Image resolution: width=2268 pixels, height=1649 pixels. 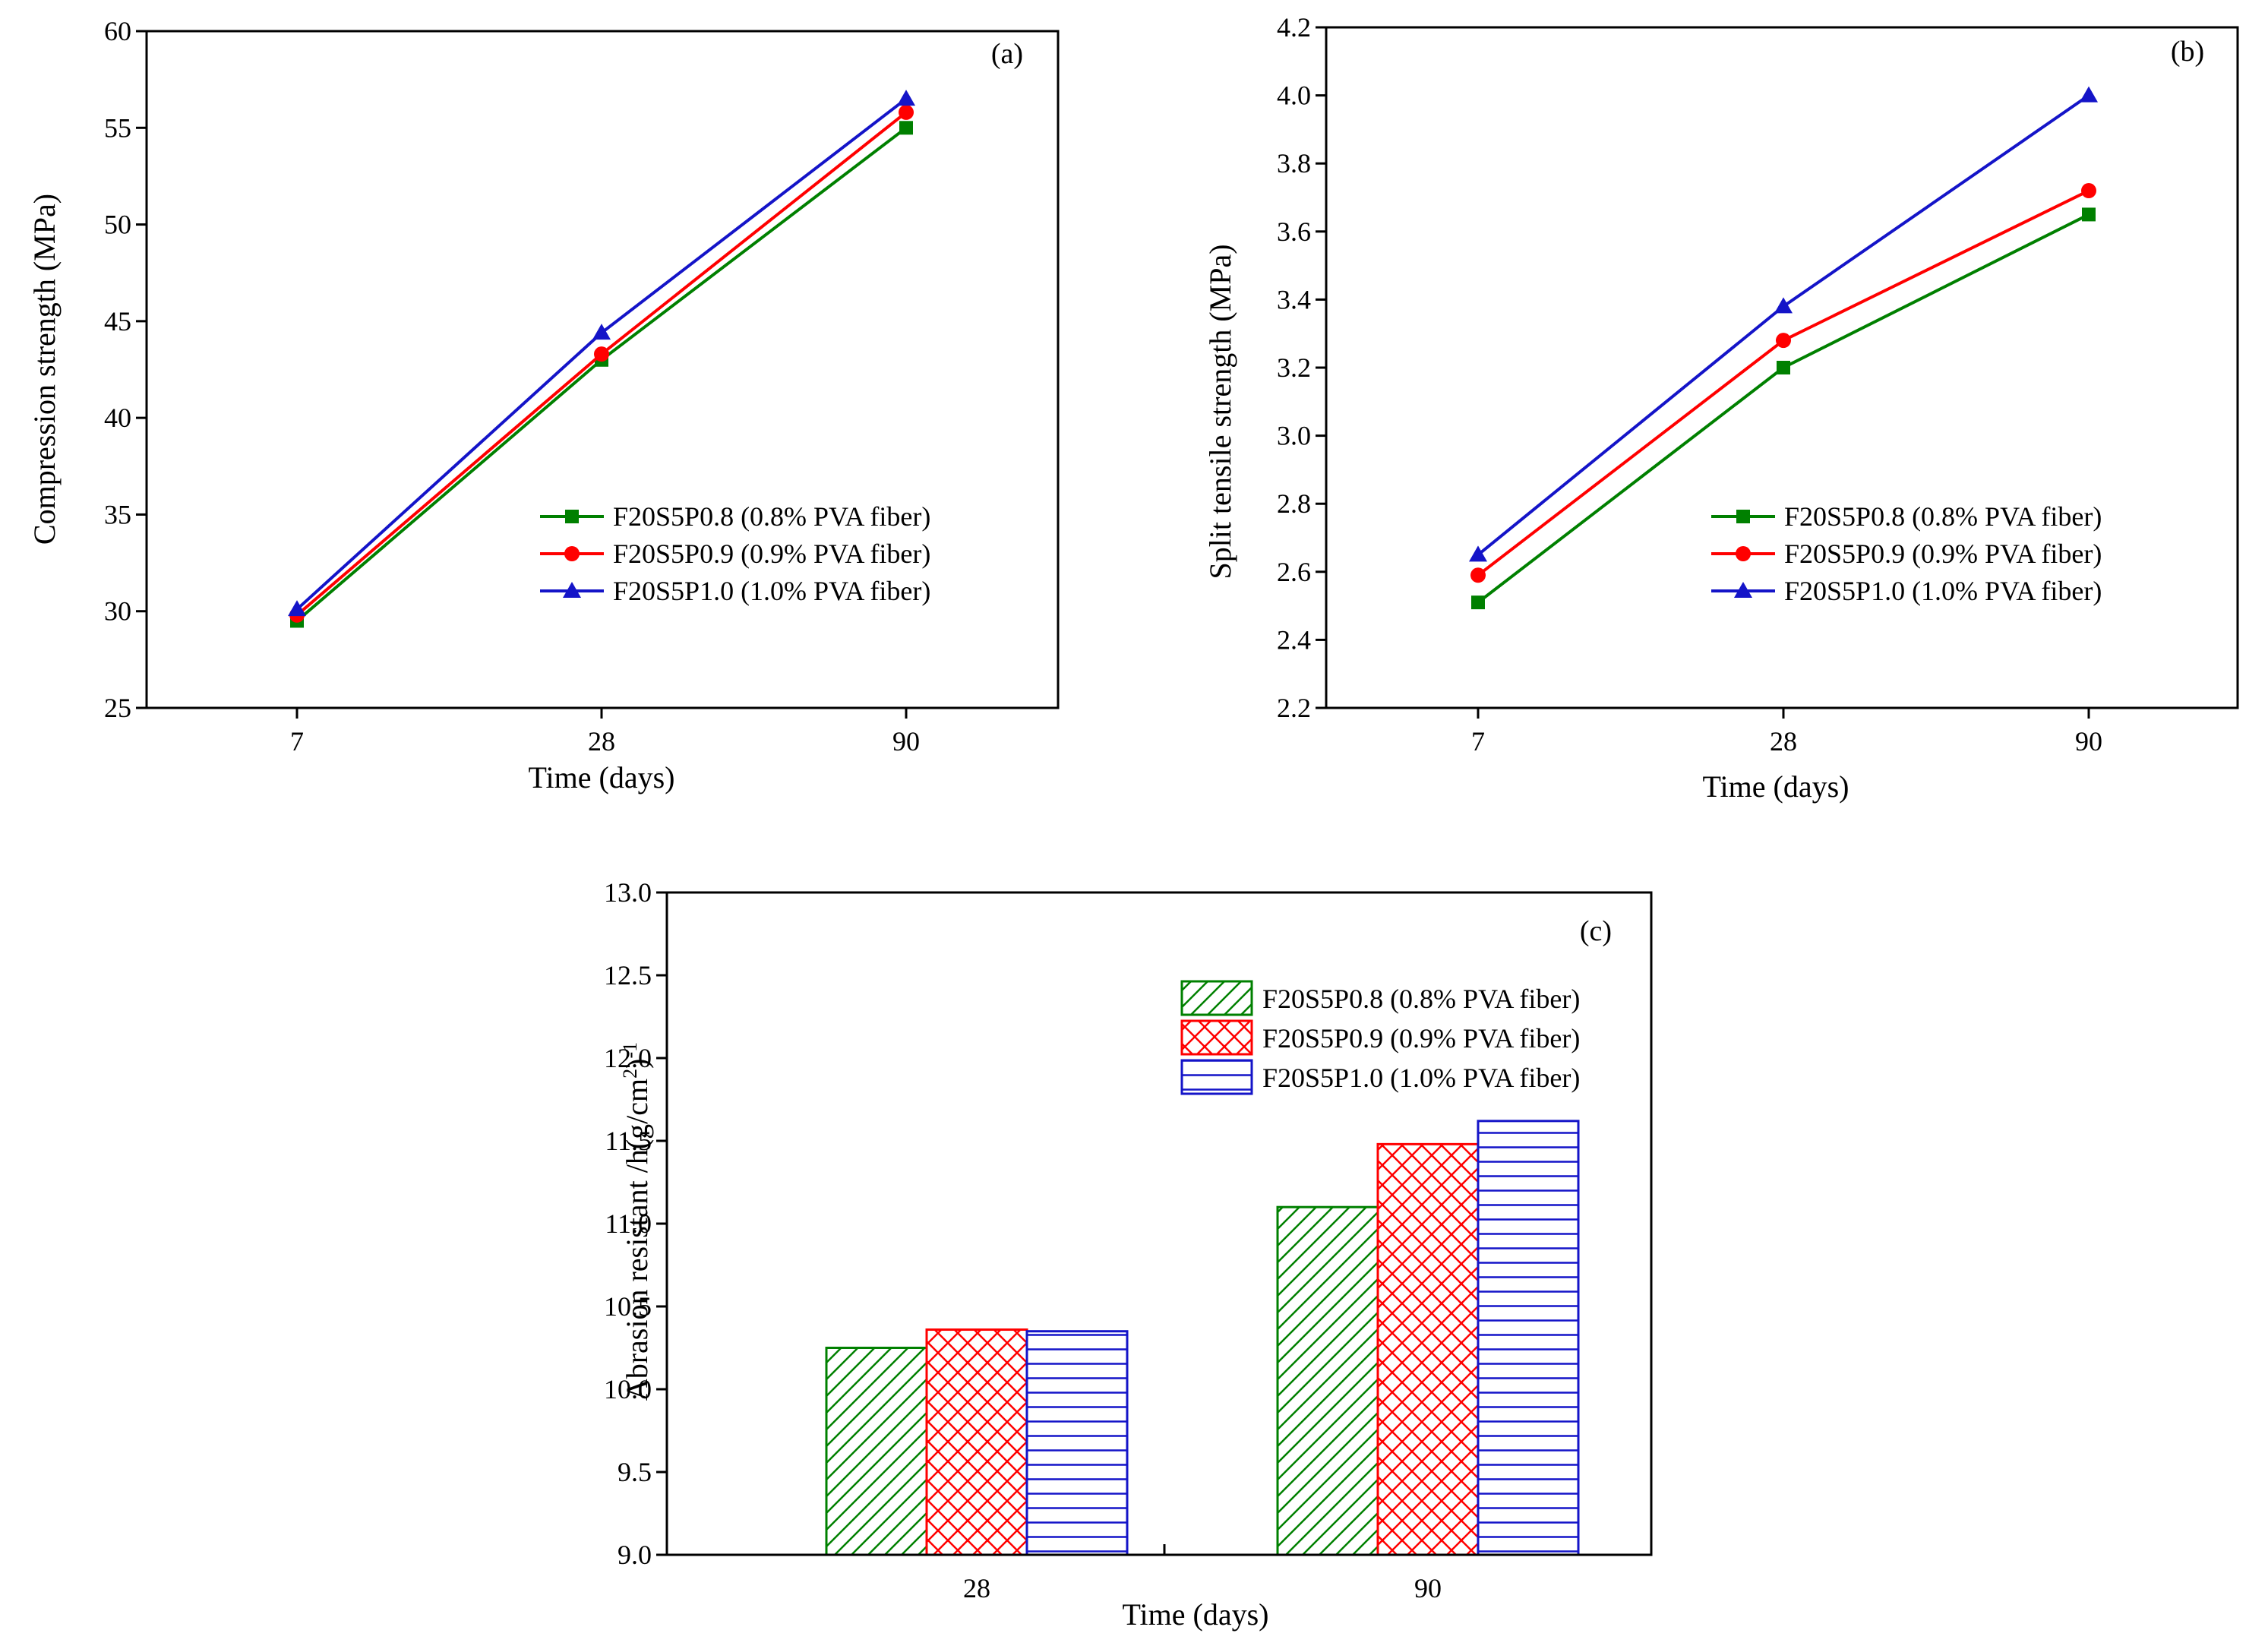 I want to click on panel-a-x-tick-label: 90, so click(x=906, y=741).